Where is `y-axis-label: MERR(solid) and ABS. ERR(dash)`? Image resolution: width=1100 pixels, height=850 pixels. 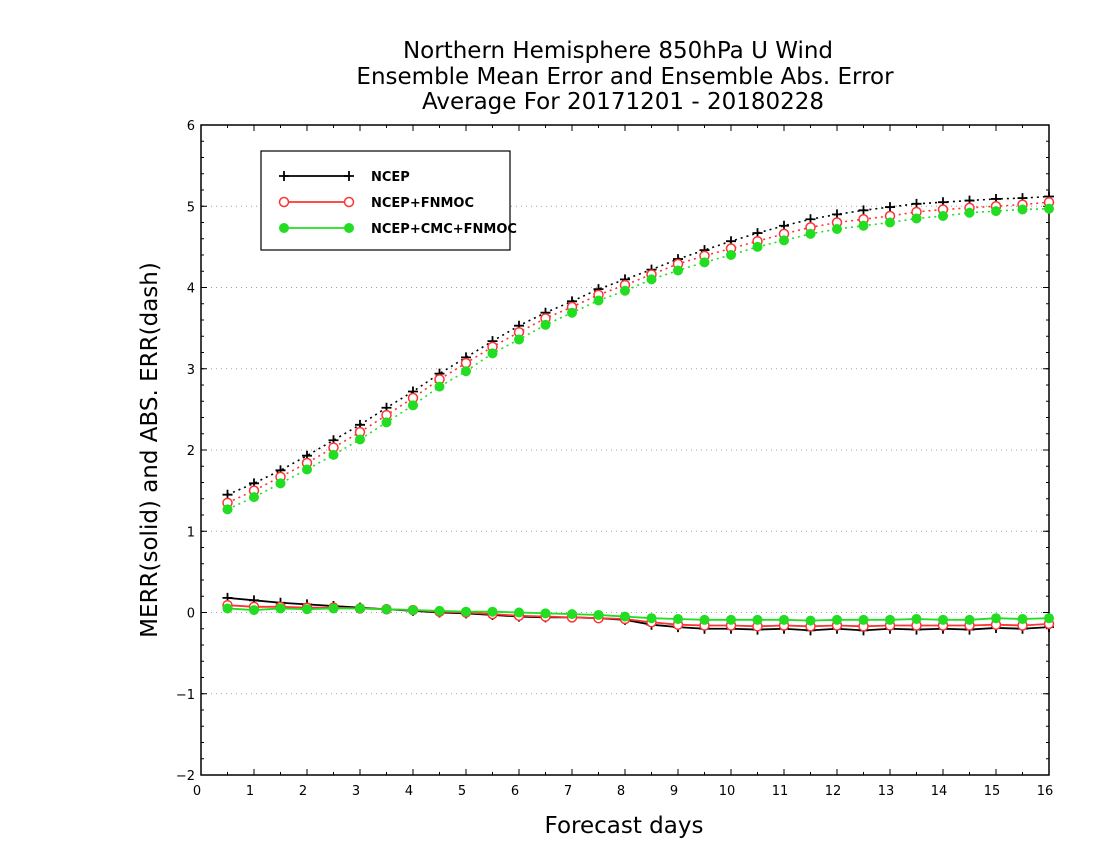 y-axis-label: MERR(solid) and ABS. ERR(dash) is located at coordinates (150, 450).